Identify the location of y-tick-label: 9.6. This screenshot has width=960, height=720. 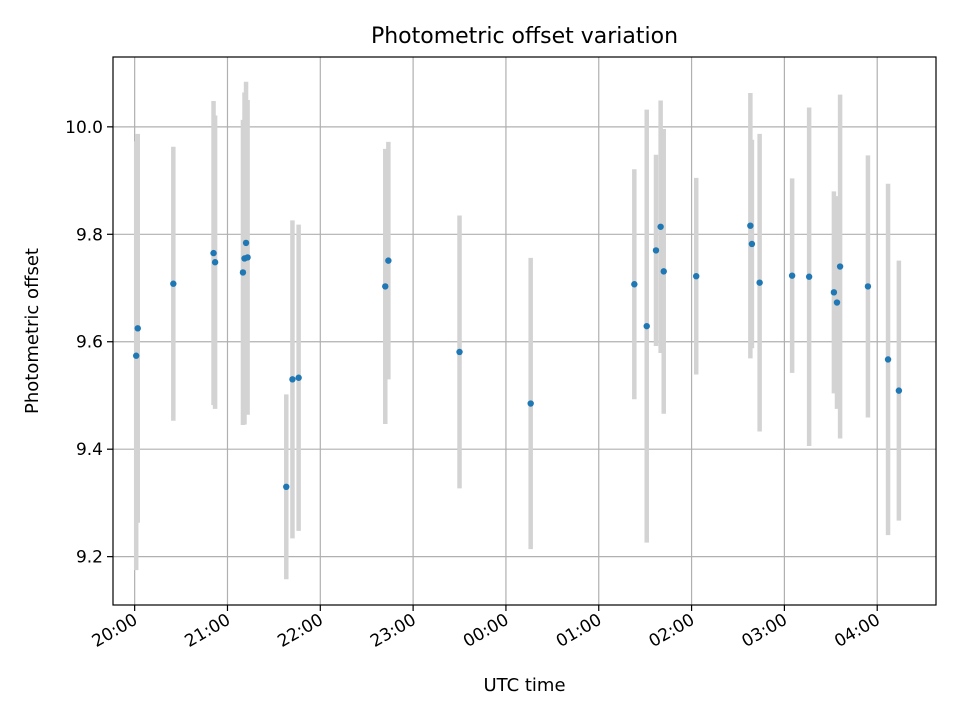
(89, 343).